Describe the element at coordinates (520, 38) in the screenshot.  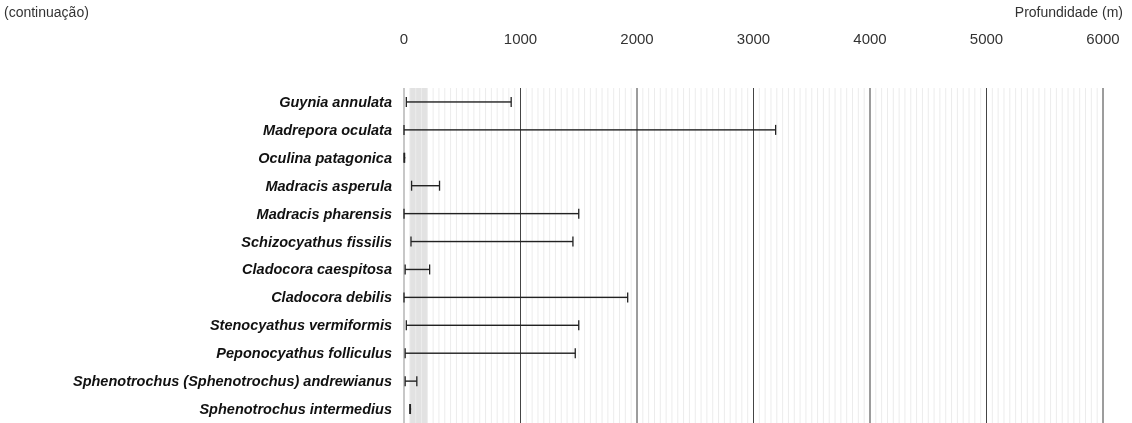
I see `x-tick-label: 1000` at that location.